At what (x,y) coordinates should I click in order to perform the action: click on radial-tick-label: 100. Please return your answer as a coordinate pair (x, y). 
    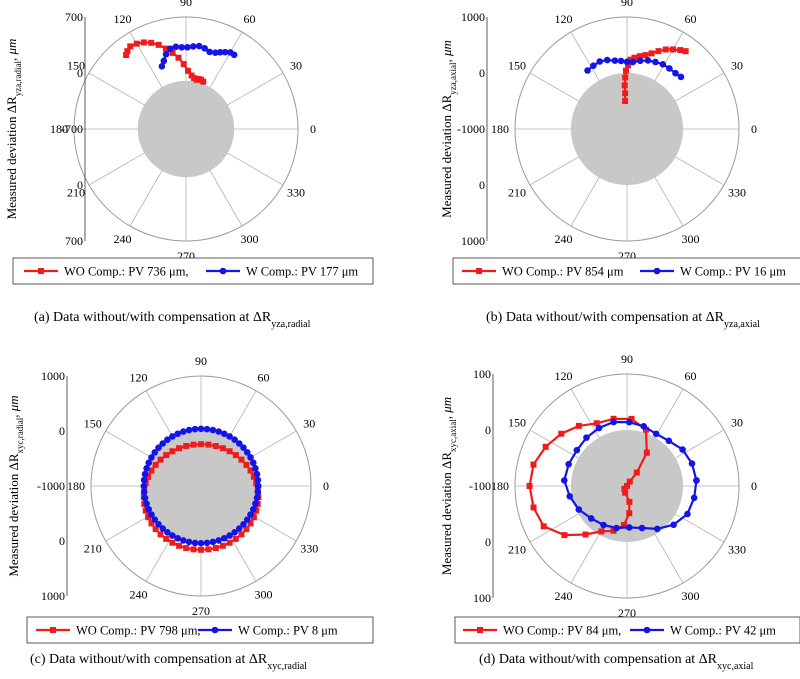
    Looking at the image, I should click on (482, 374).